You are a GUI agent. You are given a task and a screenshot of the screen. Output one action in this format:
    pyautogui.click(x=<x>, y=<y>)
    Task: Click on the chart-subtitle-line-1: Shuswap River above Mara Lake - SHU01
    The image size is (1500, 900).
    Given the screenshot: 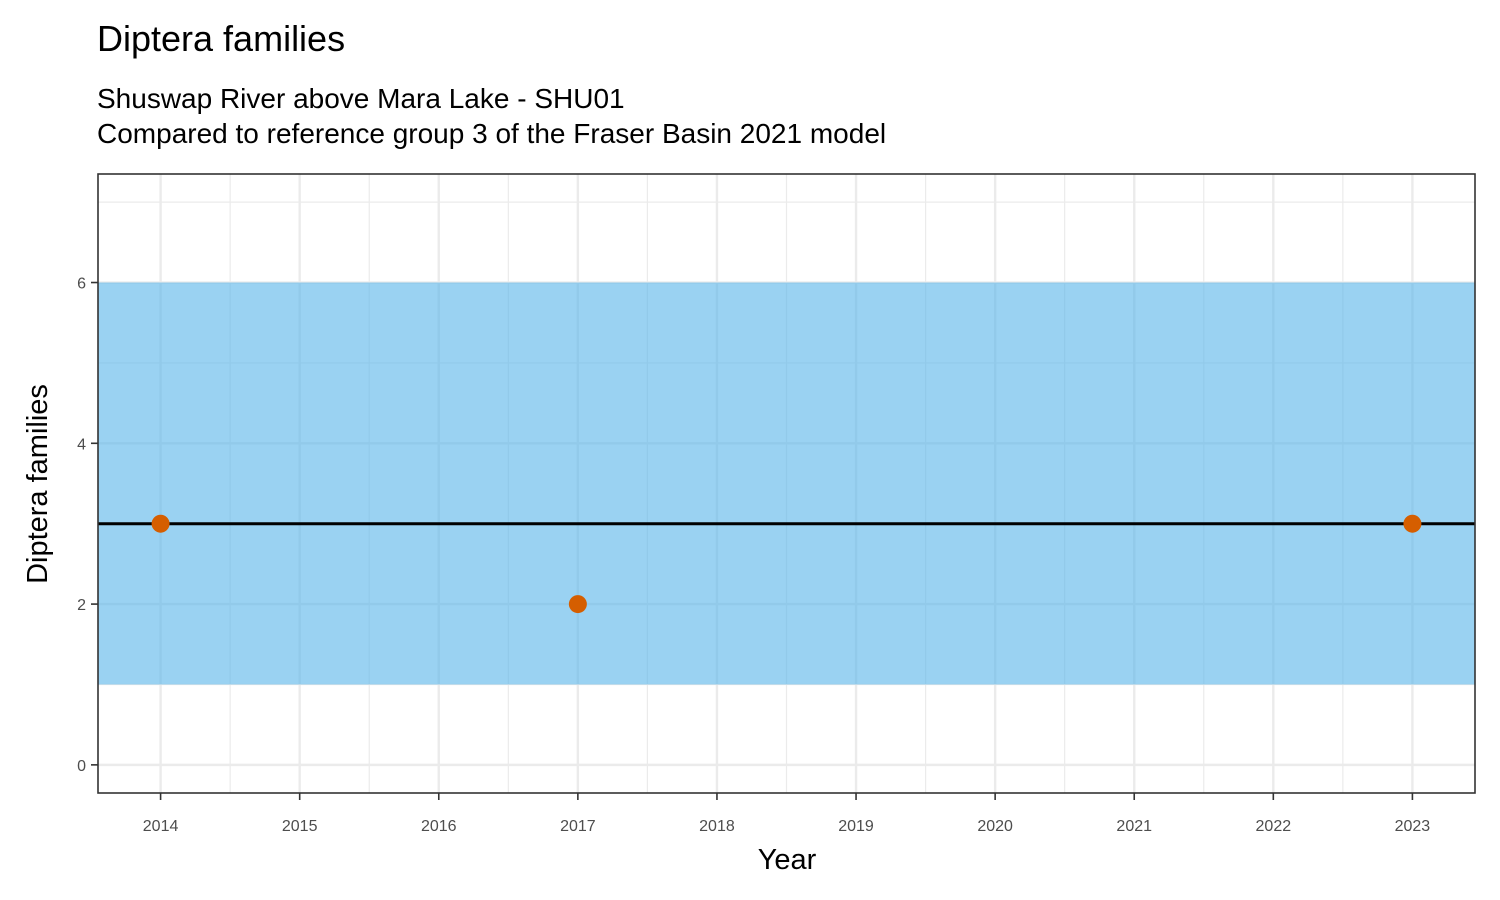 What is the action you would take?
    pyautogui.click(x=361, y=98)
    